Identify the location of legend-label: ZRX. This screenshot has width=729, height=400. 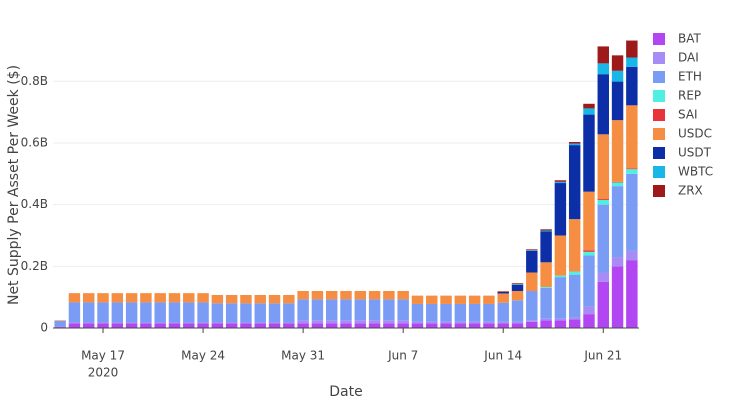
(690, 191).